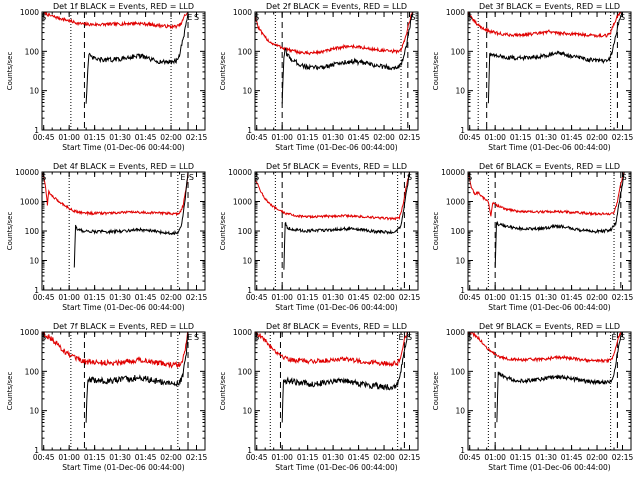 This screenshot has width=640, height=480. Describe the element at coordinates (123, 326) in the screenshot. I see `panel-title: Det 7f BLACK = Events, RED = LLD` at that location.